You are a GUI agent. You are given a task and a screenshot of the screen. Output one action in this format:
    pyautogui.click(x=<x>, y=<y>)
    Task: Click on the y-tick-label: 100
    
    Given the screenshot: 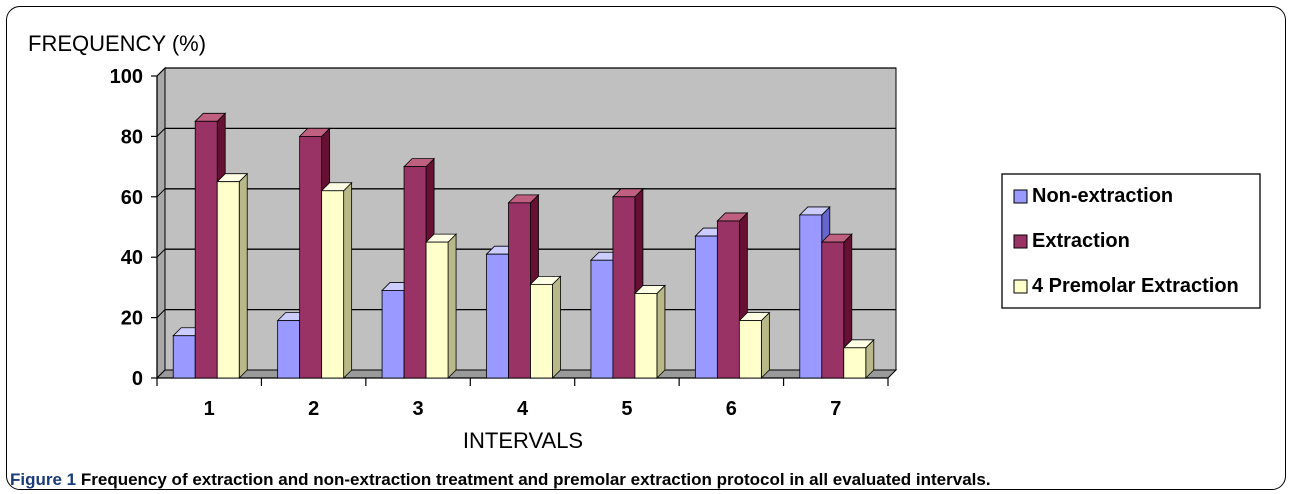 What is the action you would take?
    pyautogui.click(x=126, y=77)
    